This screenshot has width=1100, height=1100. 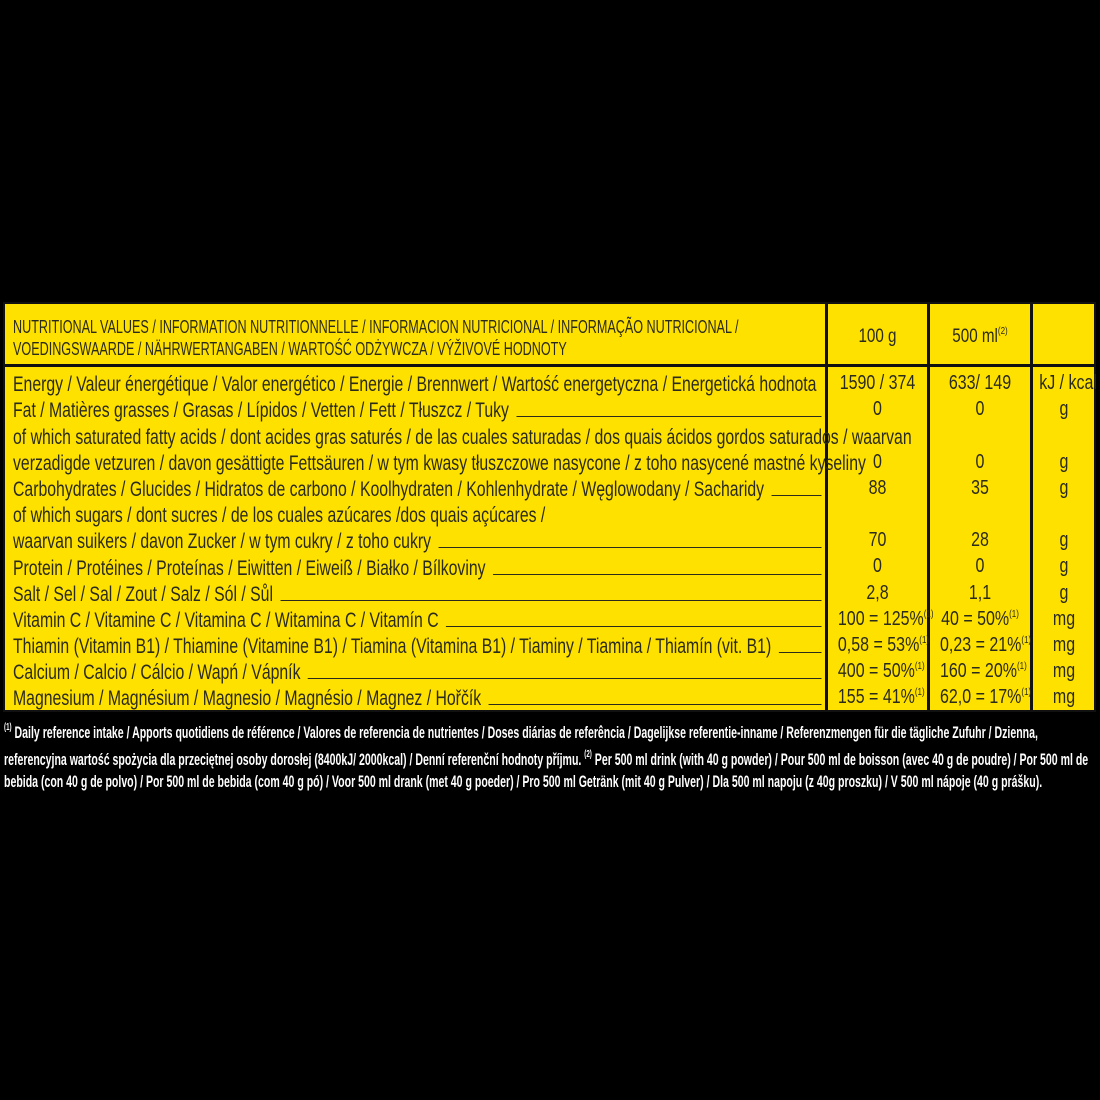 I want to click on value-per-500ml: 1,1, so click(x=980, y=593).